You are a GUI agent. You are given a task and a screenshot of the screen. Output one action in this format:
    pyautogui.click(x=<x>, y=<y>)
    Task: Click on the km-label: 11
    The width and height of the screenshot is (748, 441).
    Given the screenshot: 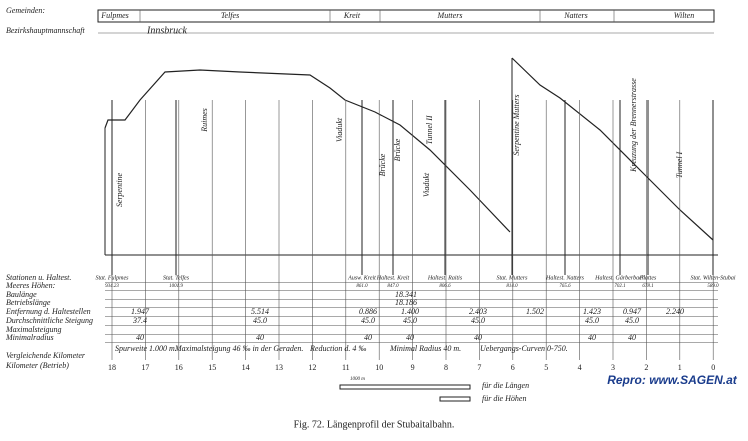 What is the action you would take?
    pyautogui.click(x=346, y=367)
    